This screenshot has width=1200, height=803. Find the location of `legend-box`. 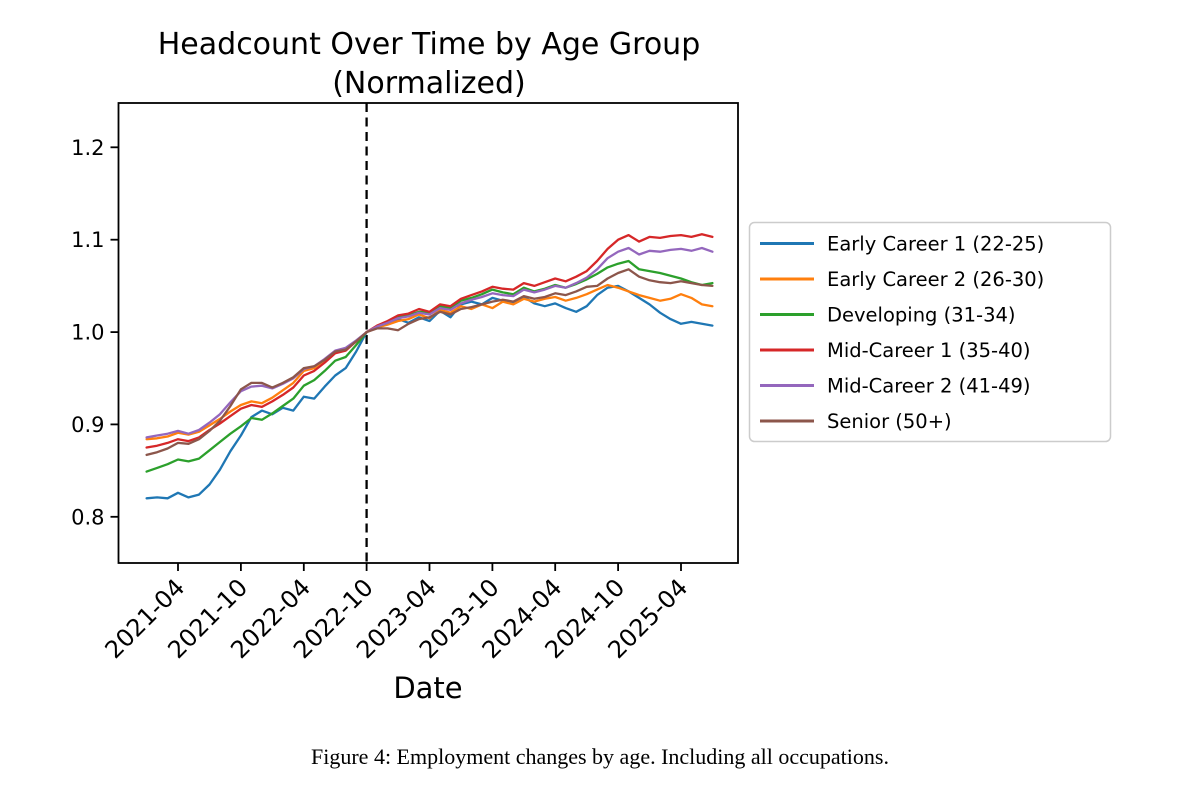

legend-box is located at coordinates (930, 332).